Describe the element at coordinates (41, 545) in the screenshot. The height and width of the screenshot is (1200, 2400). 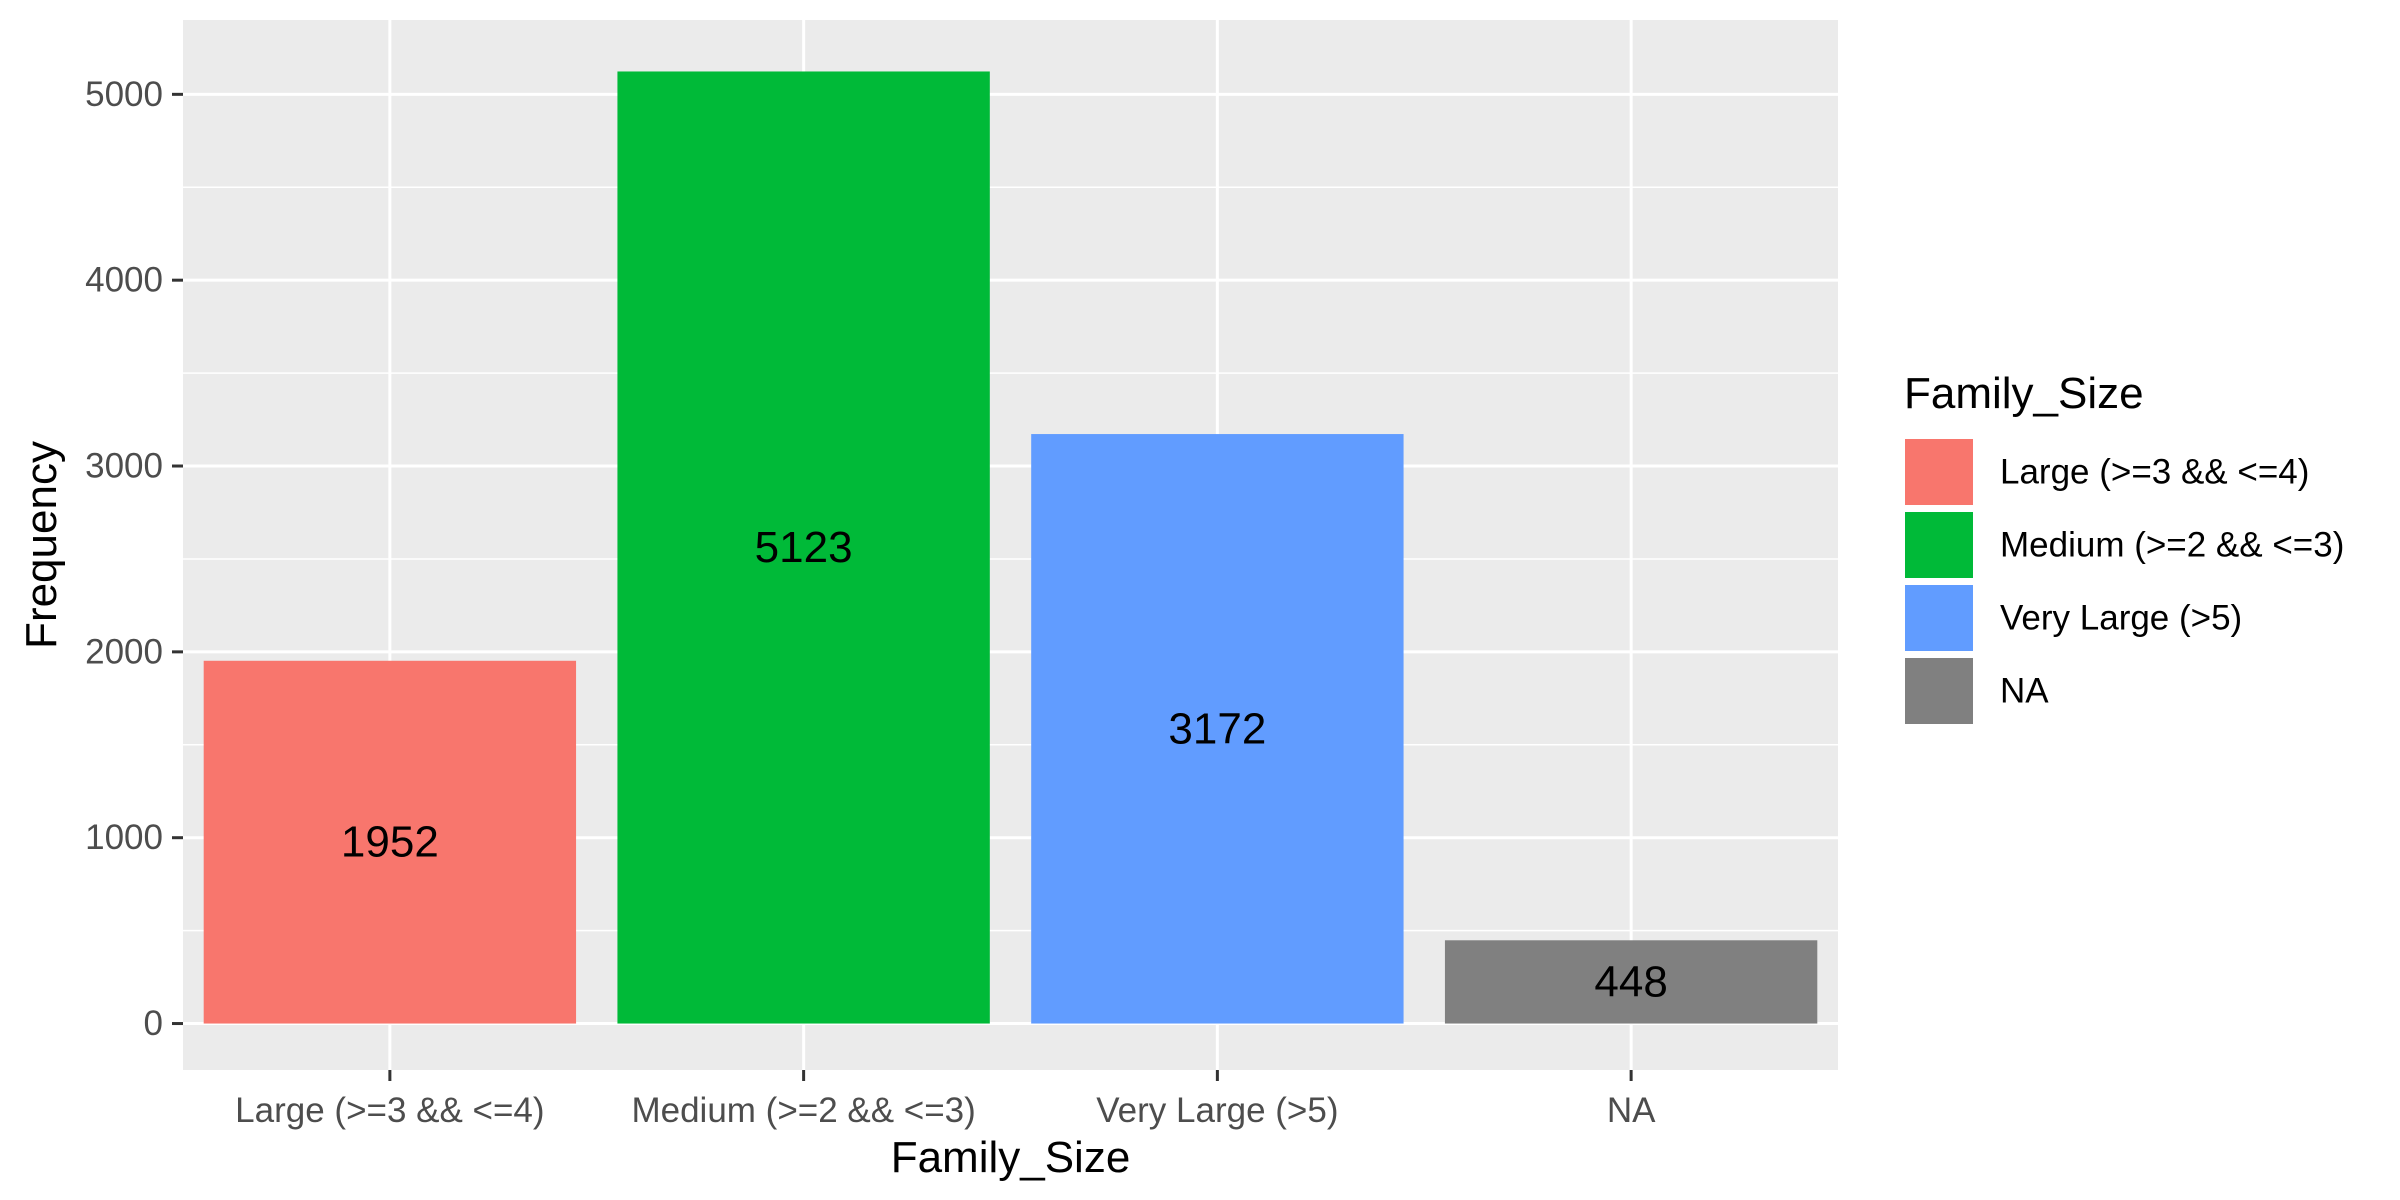
I see `y-axis-title: Frequency` at that location.